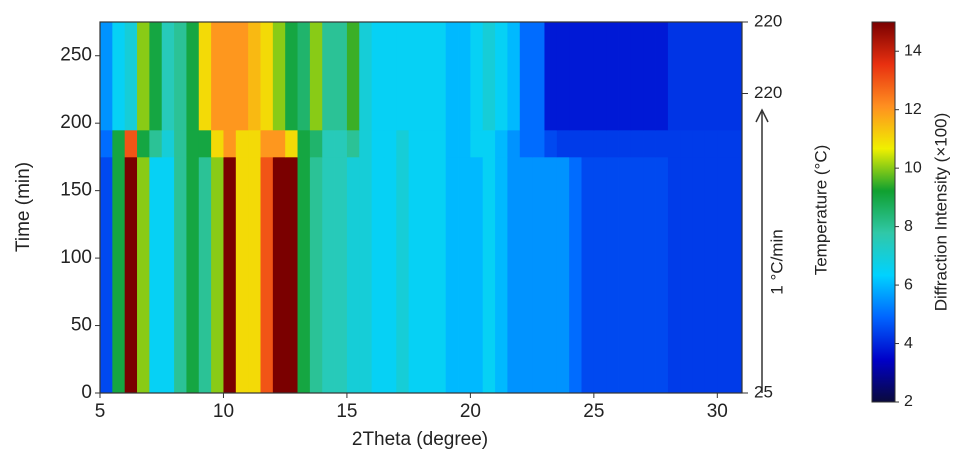 The width and height of the screenshot is (956, 461). What do you see at coordinates (908, 401) in the screenshot?
I see `colorbar-tick-label: 2` at bounding box center [908, 401].